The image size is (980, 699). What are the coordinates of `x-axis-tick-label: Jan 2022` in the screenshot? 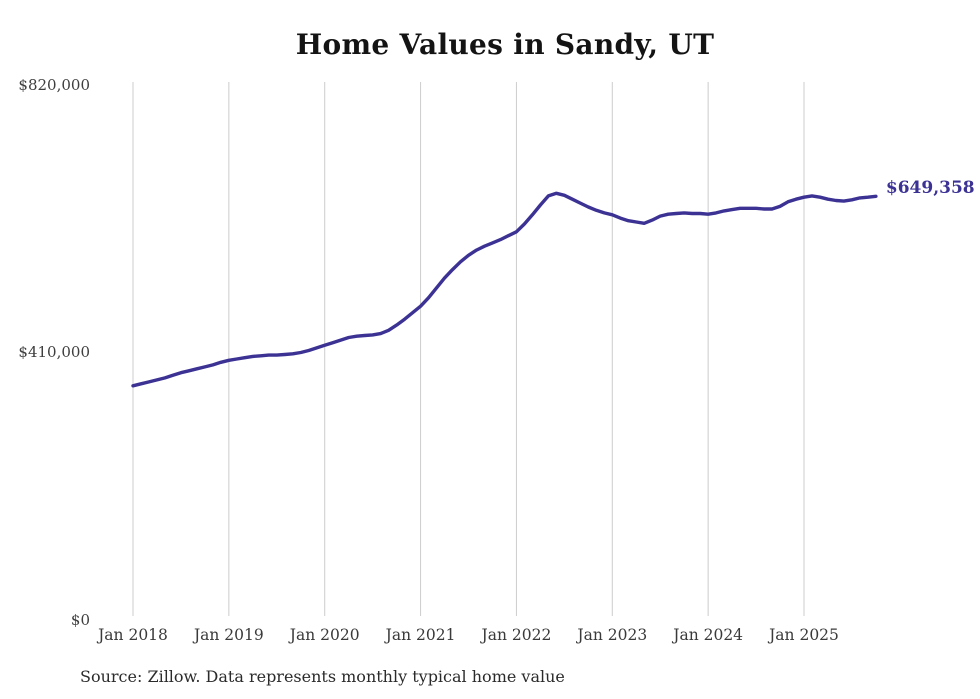 It's located at (516, 635).